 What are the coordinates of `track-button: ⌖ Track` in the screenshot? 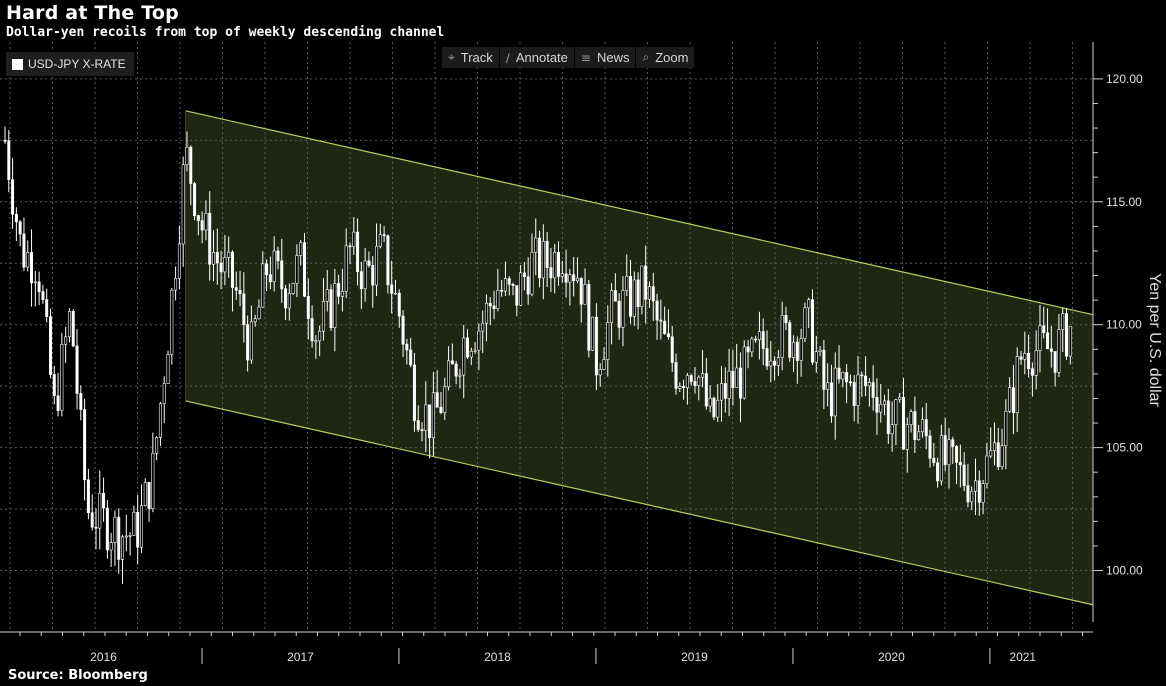 It's located at (471, 57).